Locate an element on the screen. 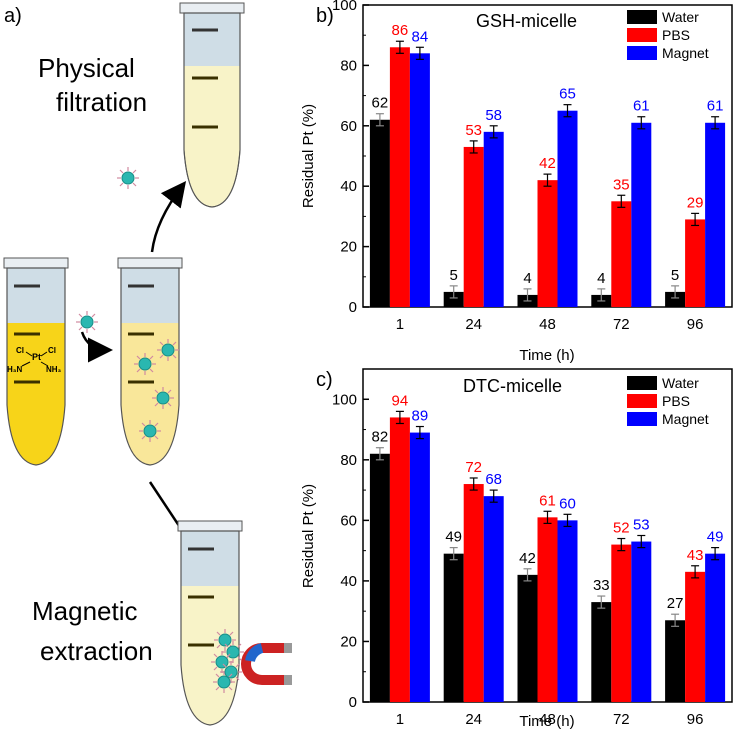 The image size is (738, 731). panel-b-label: b) is located at coordinates (325, 16).